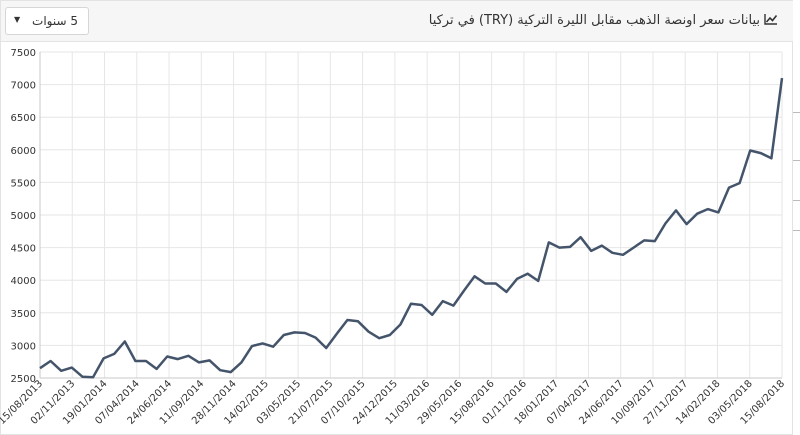  I want to click on y-tick-label: 3000, so click(23, 346).